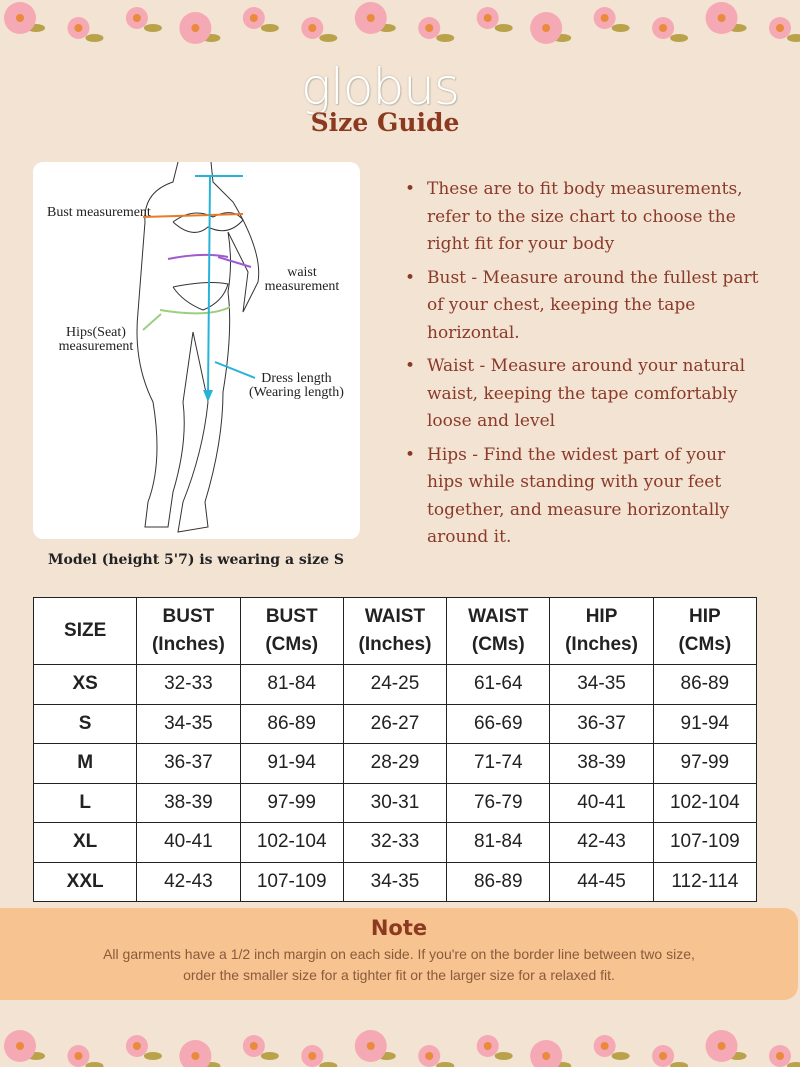 The height and width of the screenshot is (1067, 800). I want to click on waist-label: waist measurement, so click(302, 279).